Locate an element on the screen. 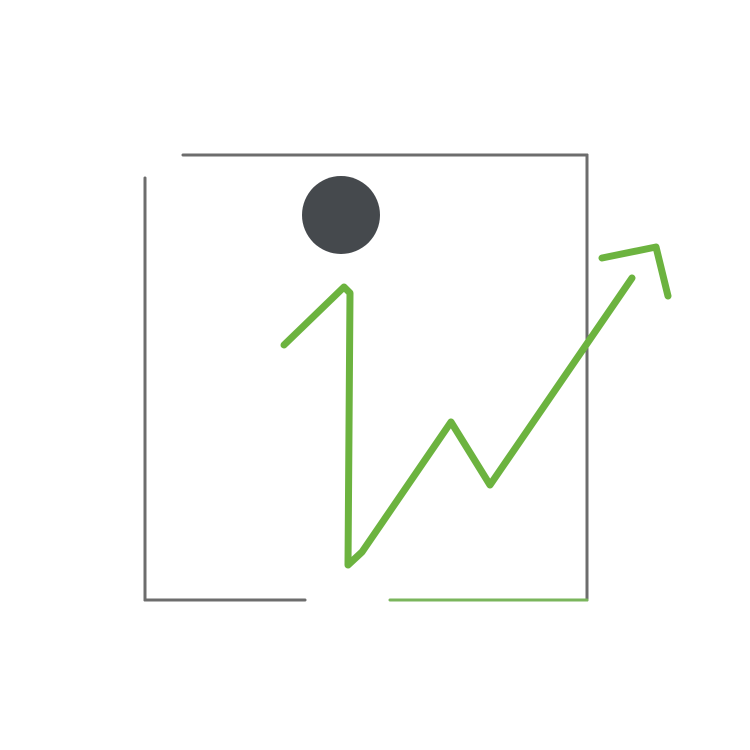 The height and width of the screenshot is (750, 750). letter-i-dot is located at coordinates (341, 215).